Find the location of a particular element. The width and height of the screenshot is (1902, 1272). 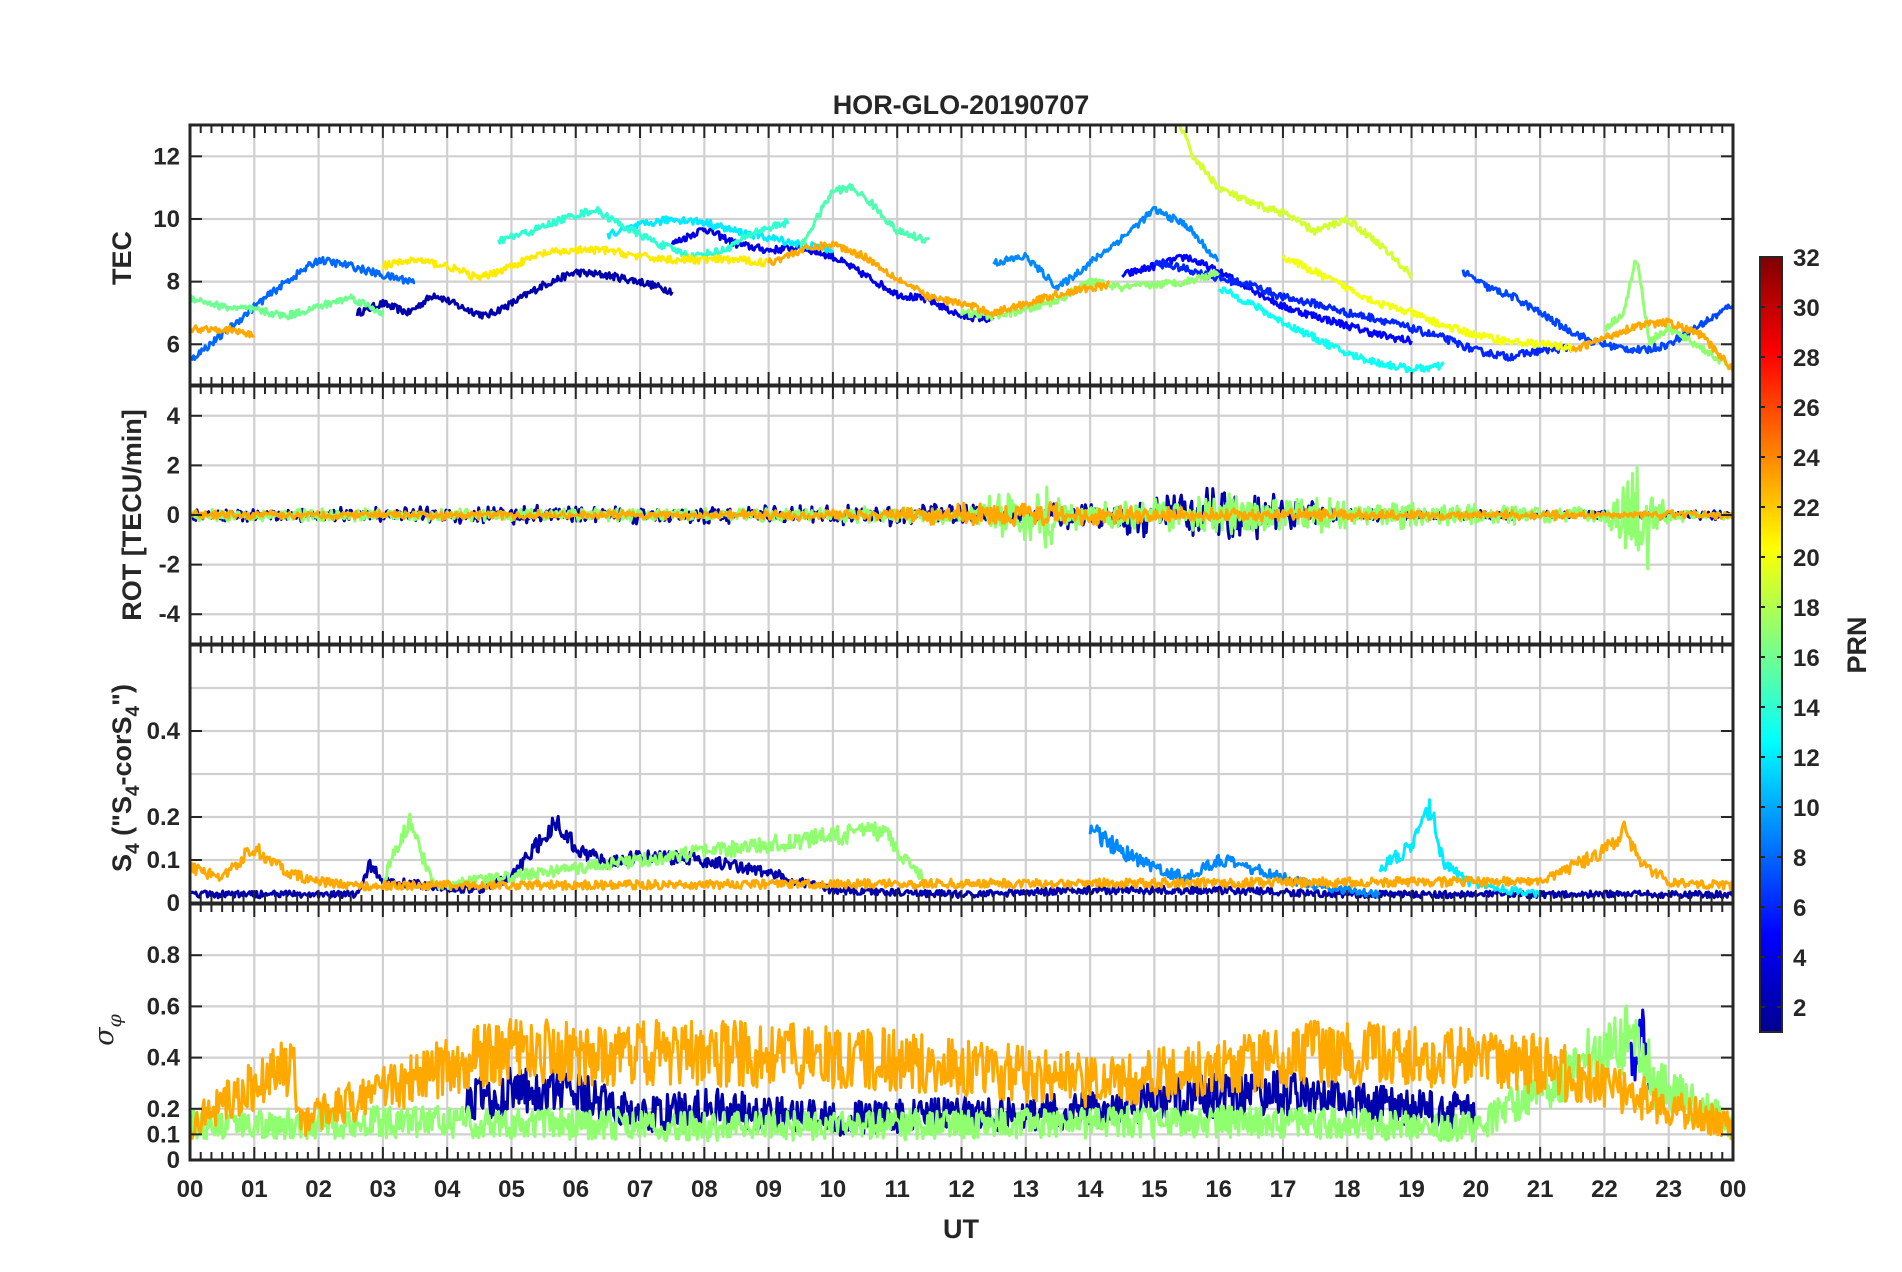

y-tick-label: 8 is located at coordinates (173, 282).